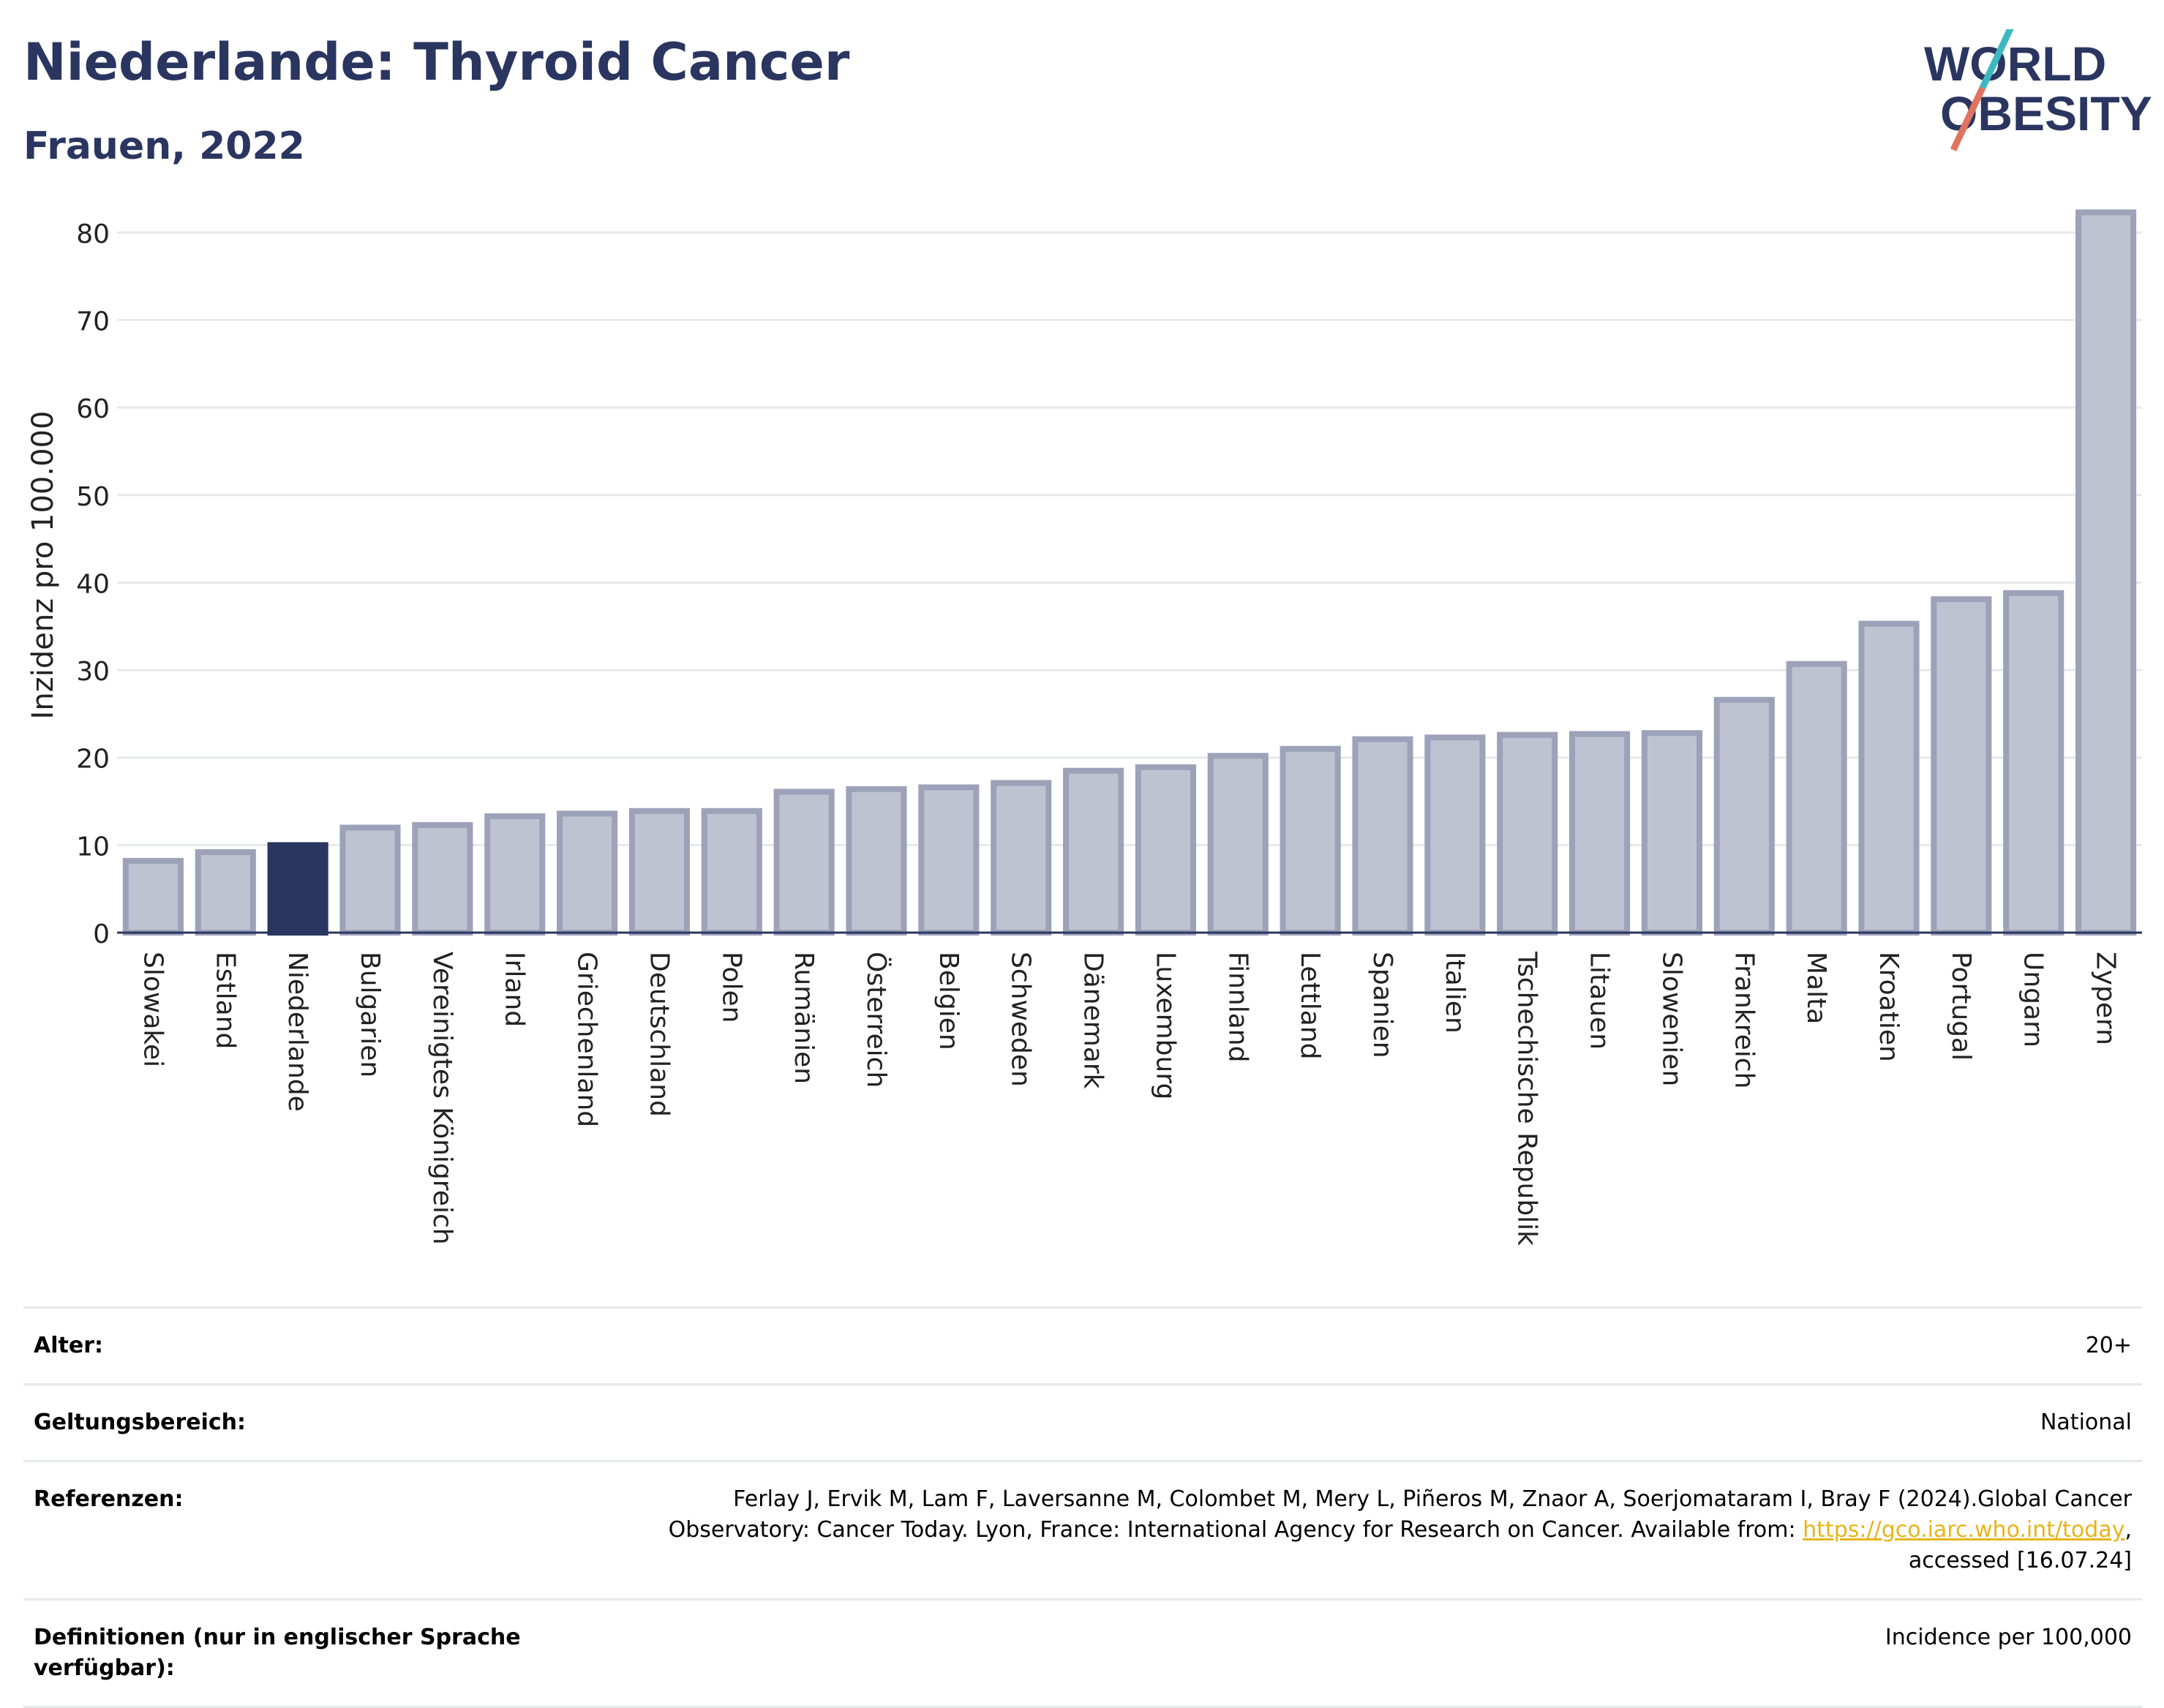  I want to click on x-tick-label: Griechenland, so click(587, 1039).